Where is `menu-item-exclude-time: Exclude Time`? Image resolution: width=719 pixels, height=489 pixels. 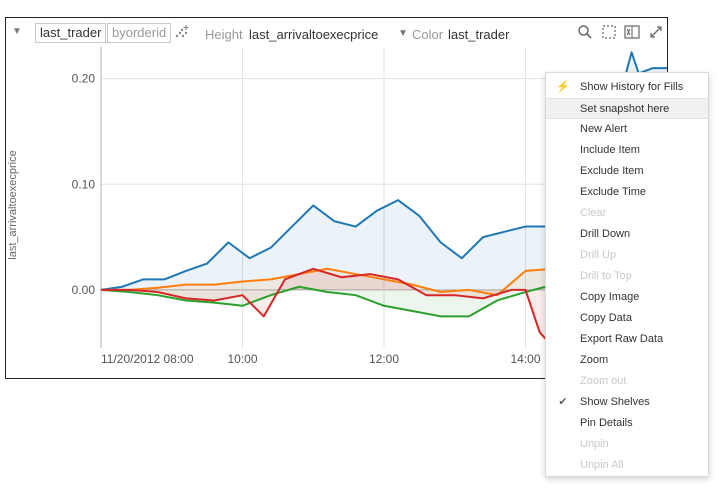
menu-item-exclude-time: Exclude Time is located at coordinates (627, 192).